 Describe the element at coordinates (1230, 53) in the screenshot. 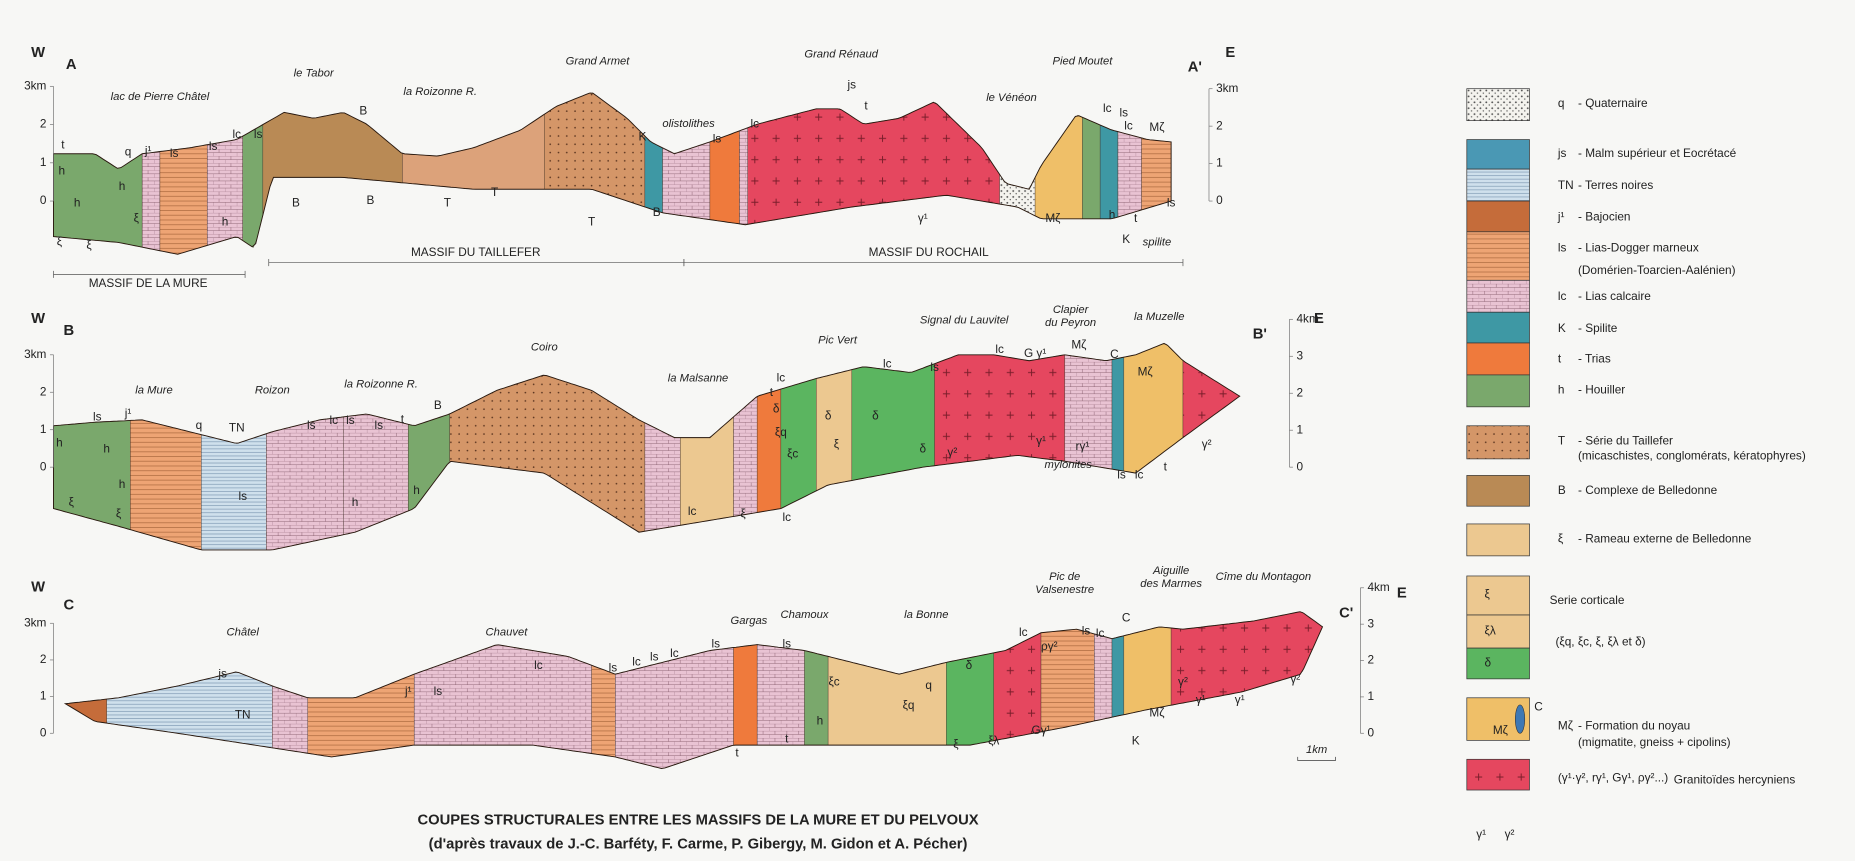

I see `east-label: E` at that location.